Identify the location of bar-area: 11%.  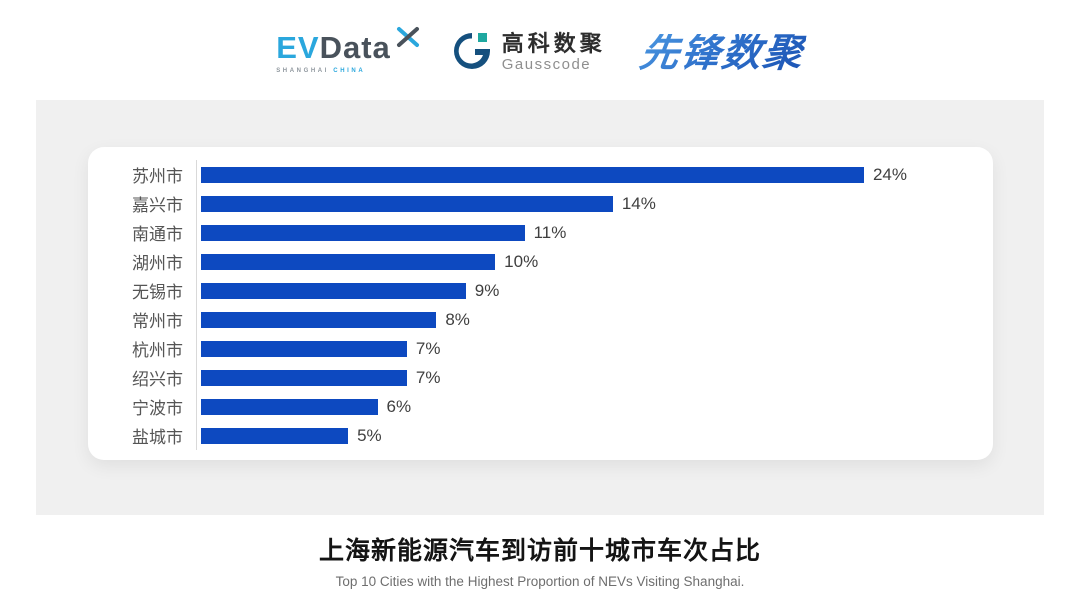
(594, 232).